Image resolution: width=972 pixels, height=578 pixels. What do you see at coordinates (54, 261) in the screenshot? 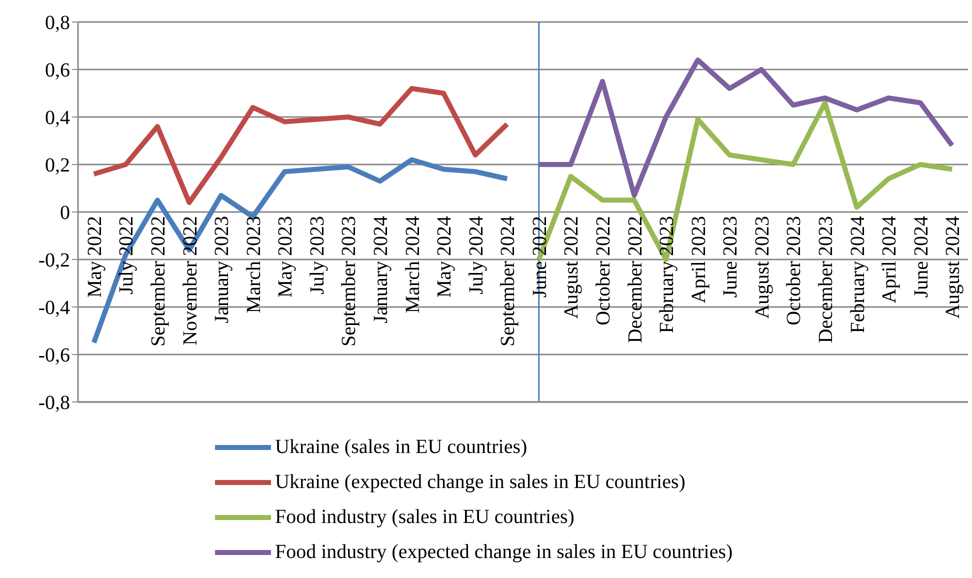
I see `y-tick-label: -0,2` at bounding box center [54, 261].